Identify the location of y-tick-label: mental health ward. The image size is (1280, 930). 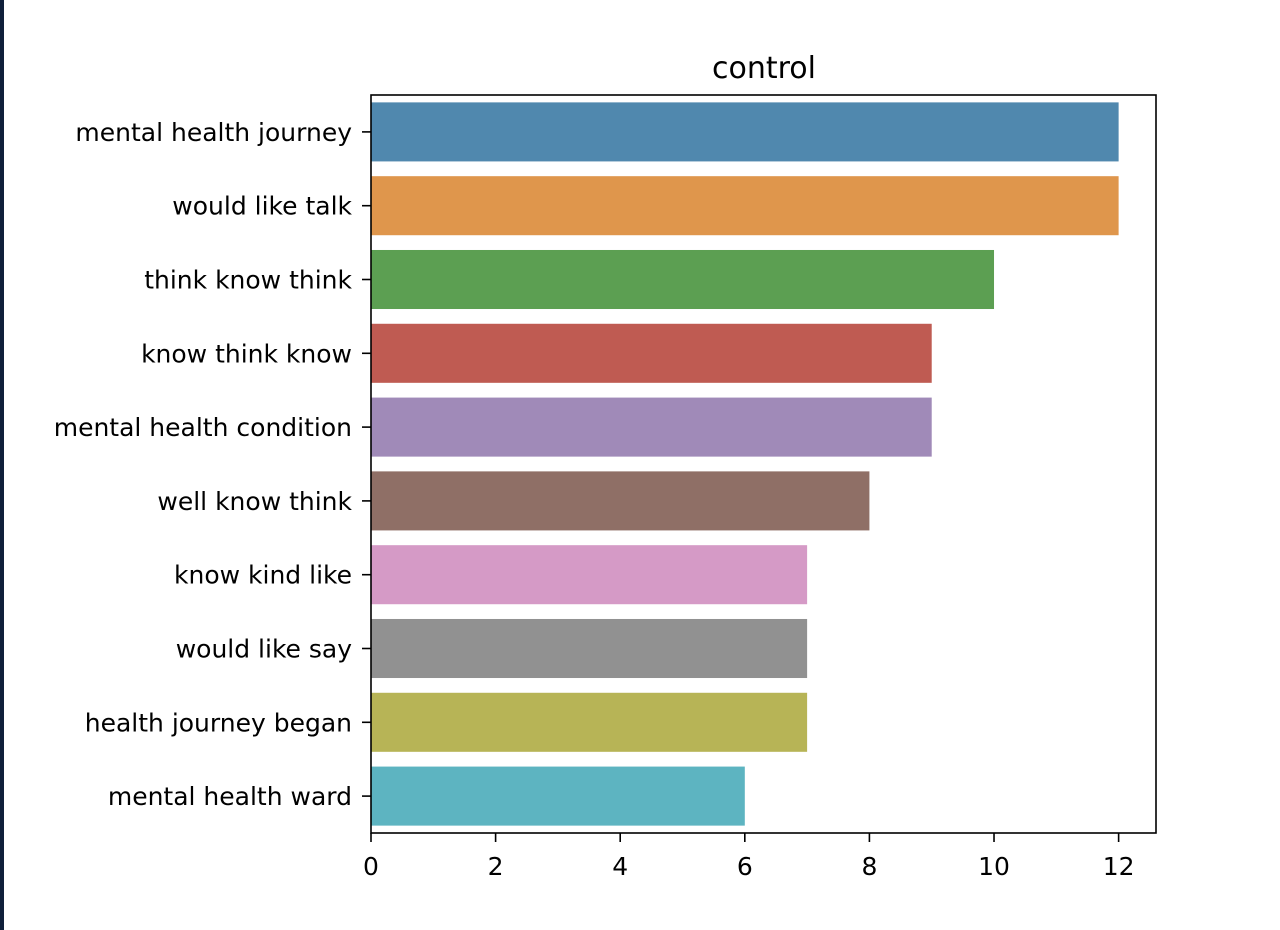
(230, 796).